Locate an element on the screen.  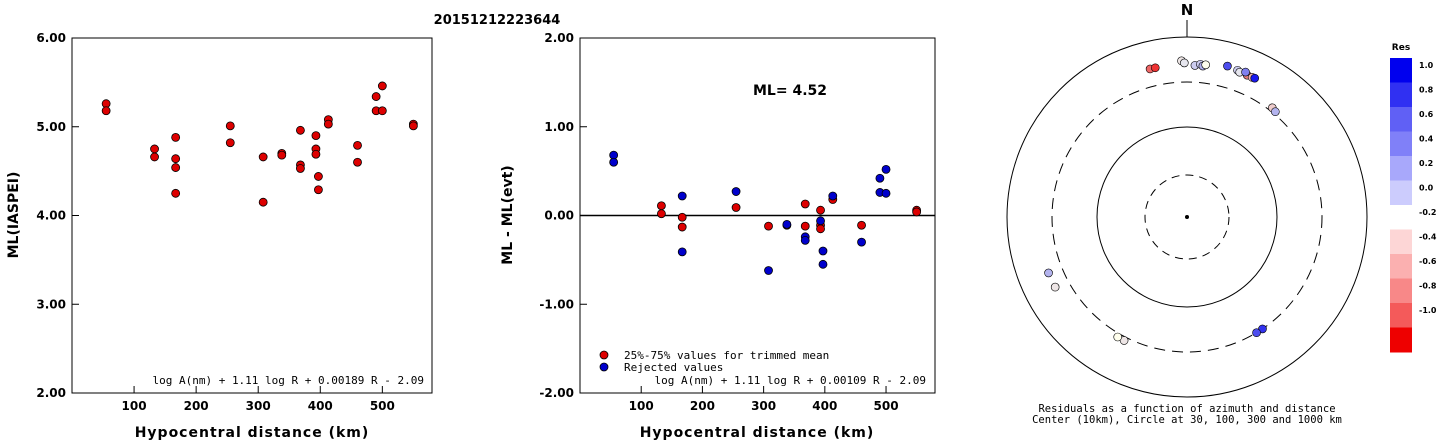
colorbar-tick-label: -0.4 is located at coordinates (1428, 237).